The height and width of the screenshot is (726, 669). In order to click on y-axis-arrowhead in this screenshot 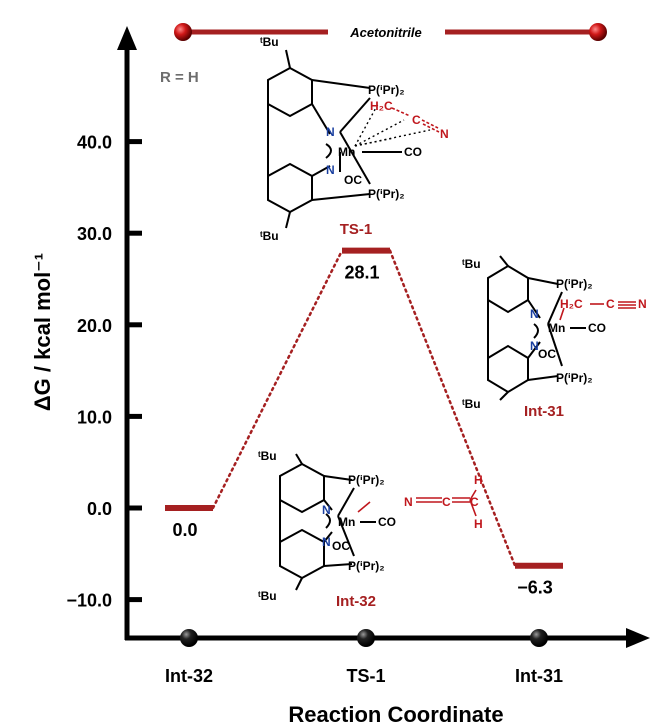, I will do `click(127, 38)`.